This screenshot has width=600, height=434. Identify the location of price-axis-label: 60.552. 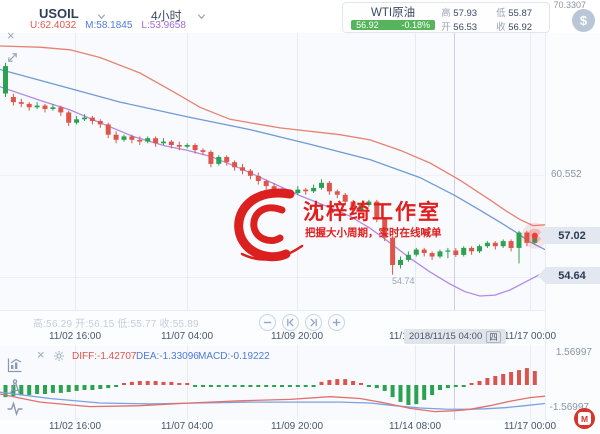
(566, 174).